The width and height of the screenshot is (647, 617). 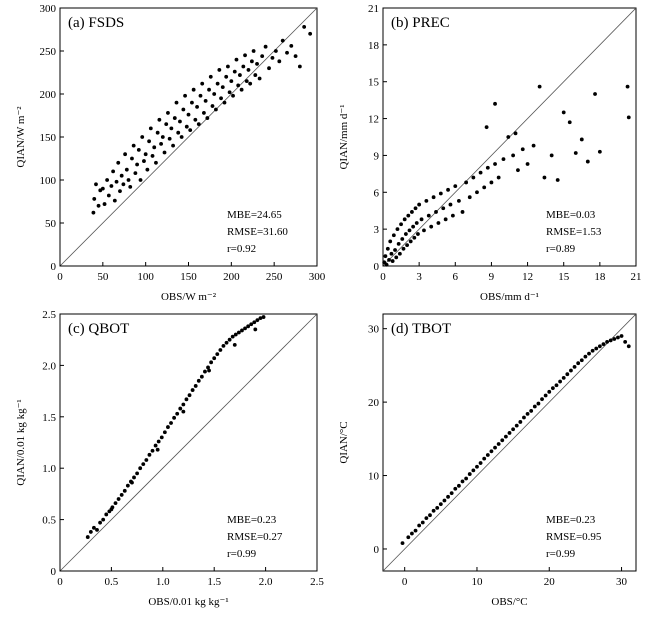 I want to click on x-tick-label: 50, so click(x=103, y=277).